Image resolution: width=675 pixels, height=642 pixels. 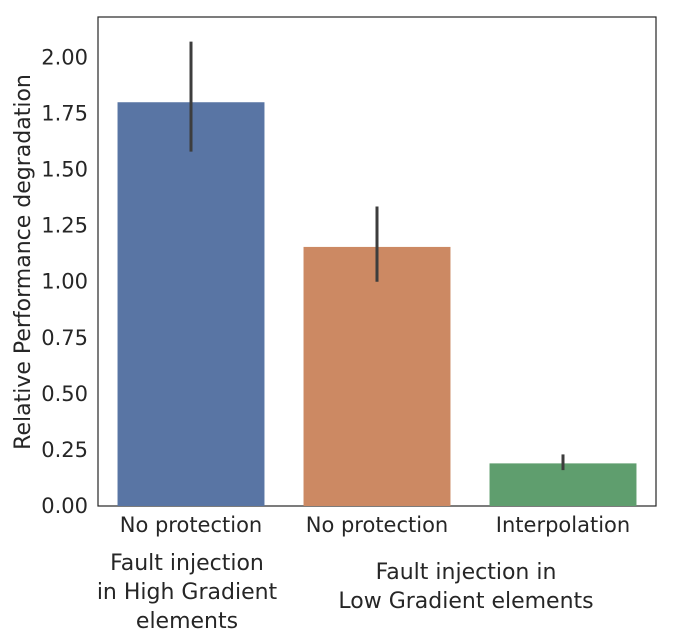 I want to click on group-label-0: Fault injection in High Gradient elements, so click(x=187, y=592).